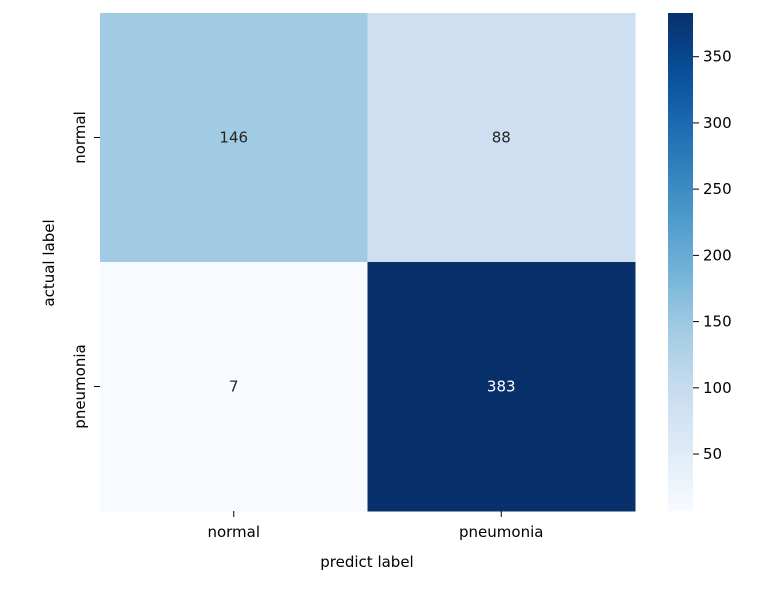  I want to click on colorbar-tick-label: 350, so click(717, 57).